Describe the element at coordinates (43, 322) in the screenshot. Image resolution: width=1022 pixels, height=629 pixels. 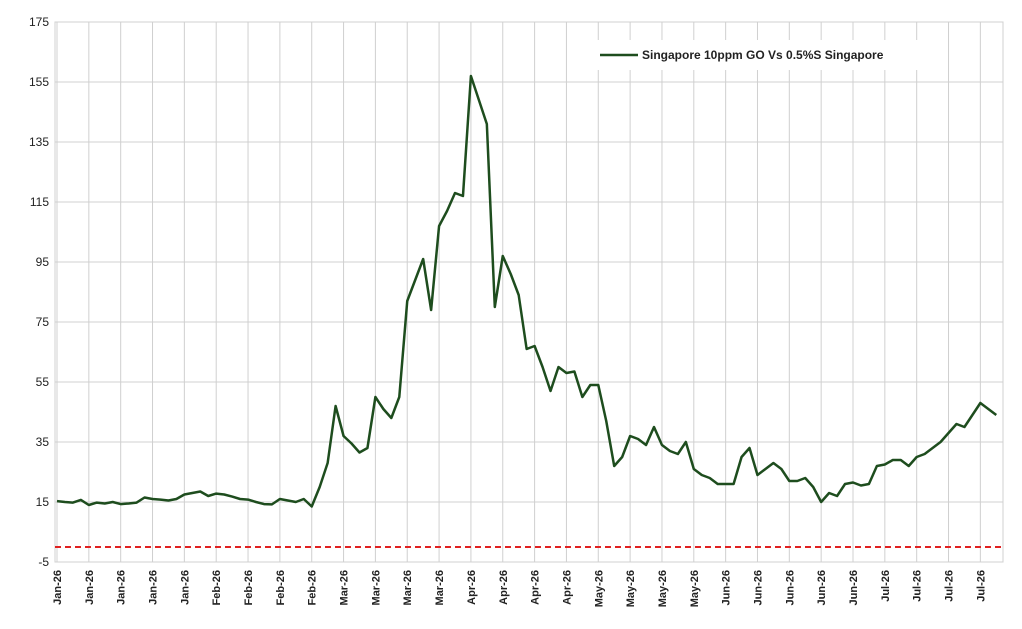
I see `y-tick-label: 75` at that location.